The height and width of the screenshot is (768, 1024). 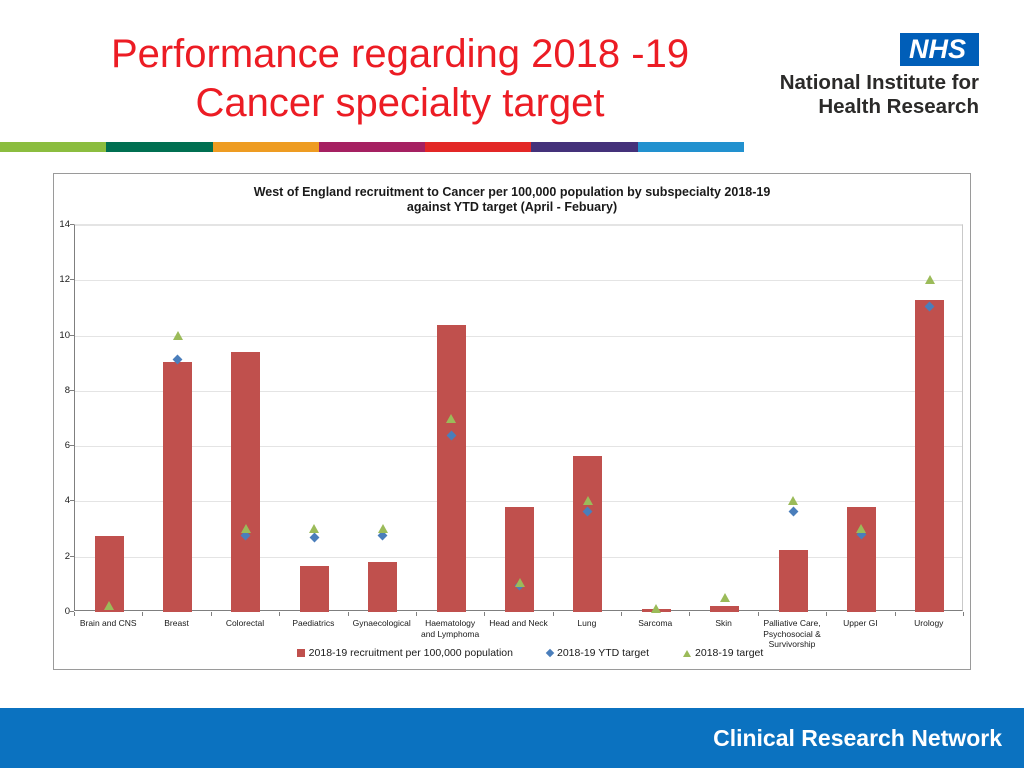 I want to click on x-axis-label-line: Gynaecological, so click(x=381, y=623).